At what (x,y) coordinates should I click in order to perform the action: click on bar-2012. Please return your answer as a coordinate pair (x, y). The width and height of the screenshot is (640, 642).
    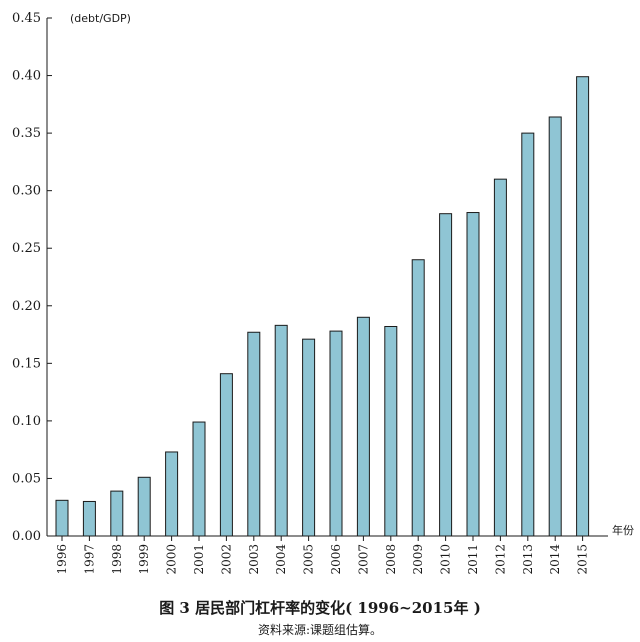
    Looking at the image, I should click on (500, 357).